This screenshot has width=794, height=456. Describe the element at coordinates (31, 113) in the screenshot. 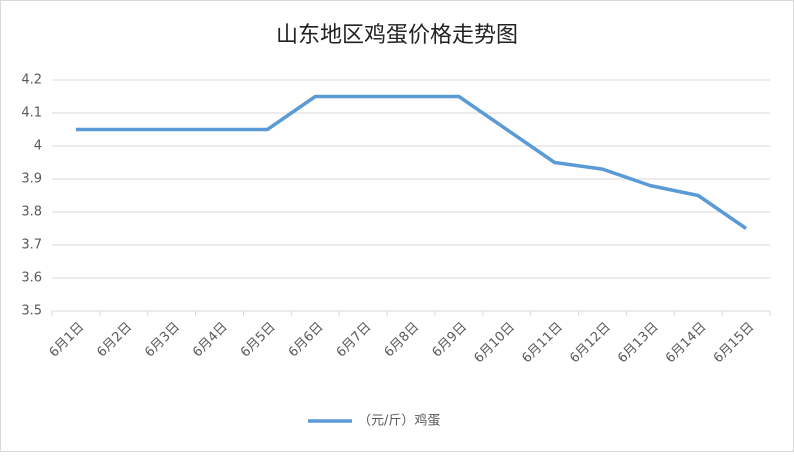

I see `y-tick-label: 4.1` at that location.